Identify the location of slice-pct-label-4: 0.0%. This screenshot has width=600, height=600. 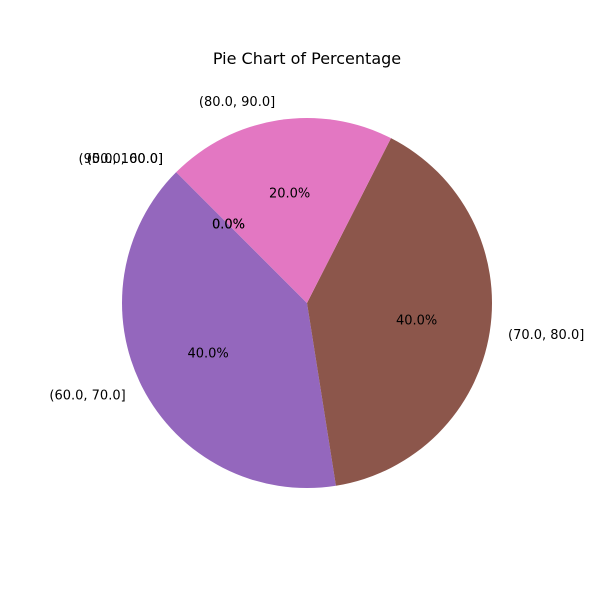
(228, 225).